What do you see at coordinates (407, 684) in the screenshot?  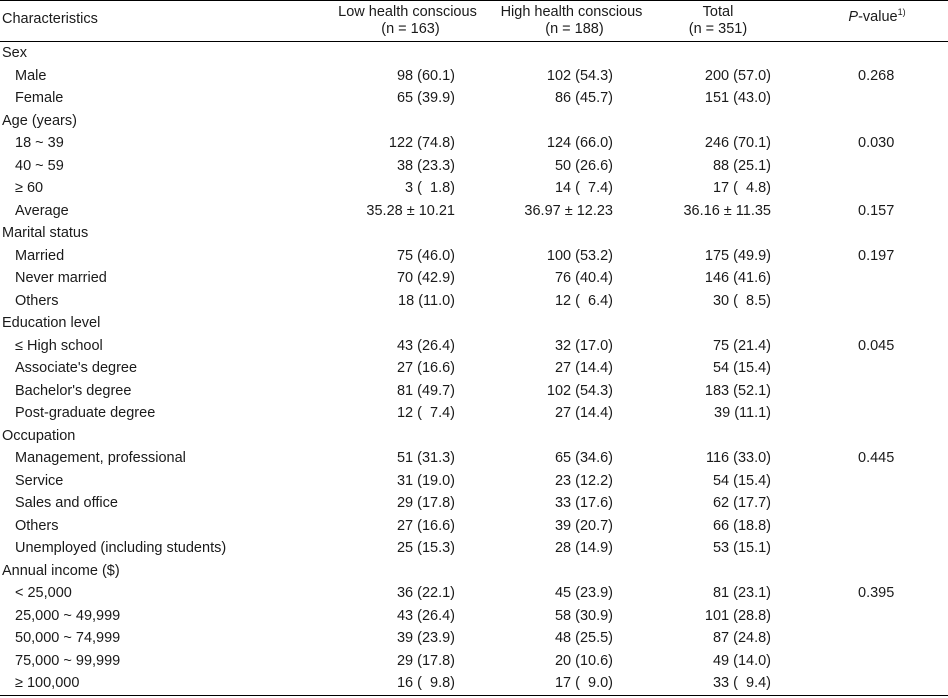 I see `cell-low-health-conscious: 16 ( 9.8)` at bounding box center [407, 684].